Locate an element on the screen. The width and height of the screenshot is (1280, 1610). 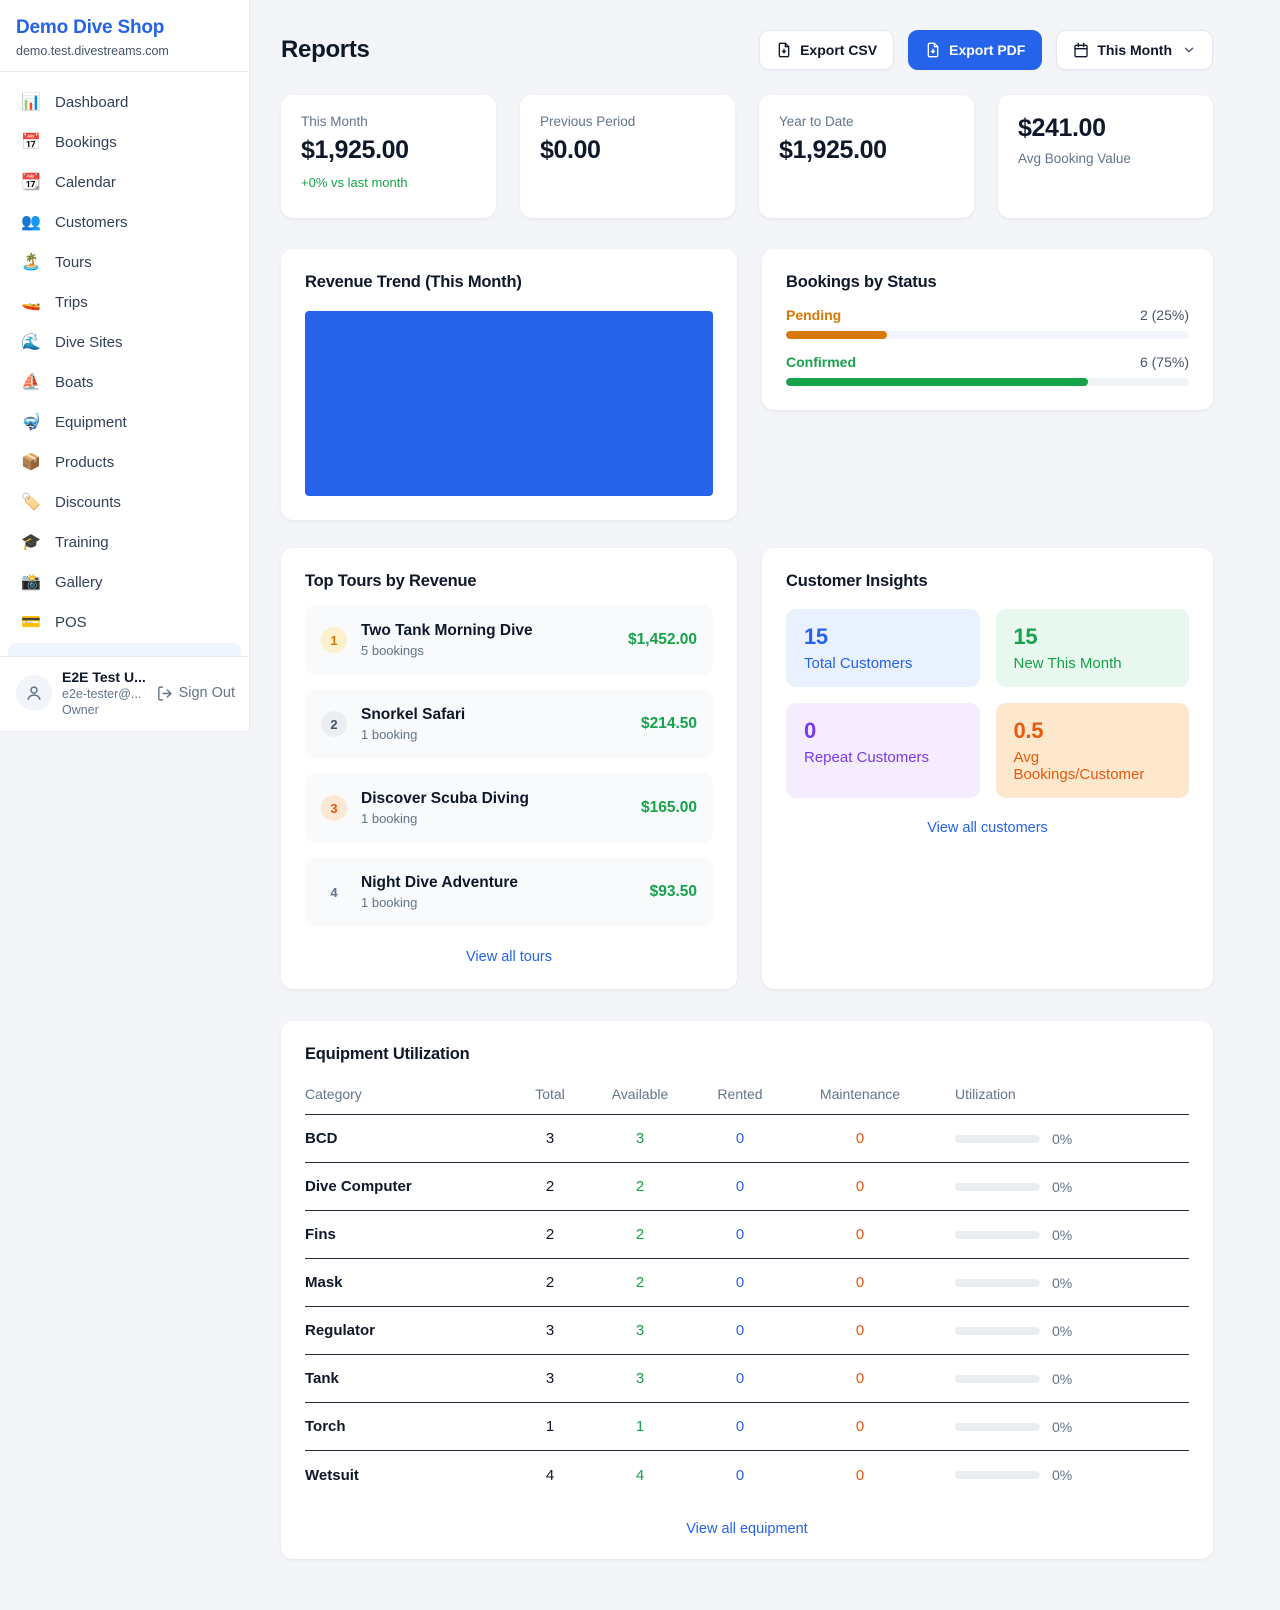
sidebar-item-active-partial is located at coordinates (124, 649).